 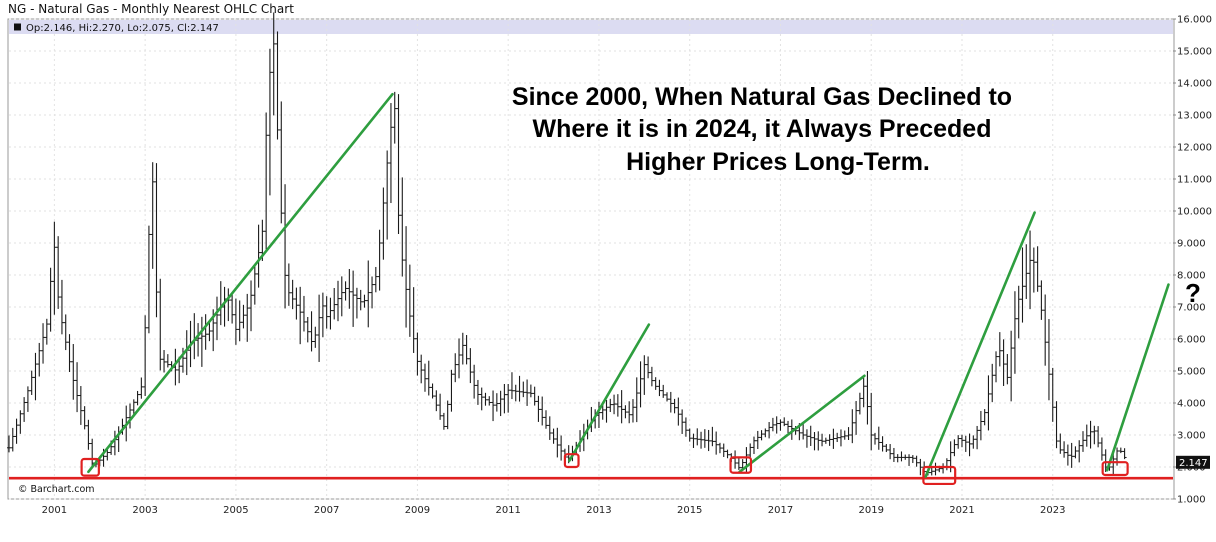 I want to click on x-tick-label: 2009, so click(x=417, y=510).